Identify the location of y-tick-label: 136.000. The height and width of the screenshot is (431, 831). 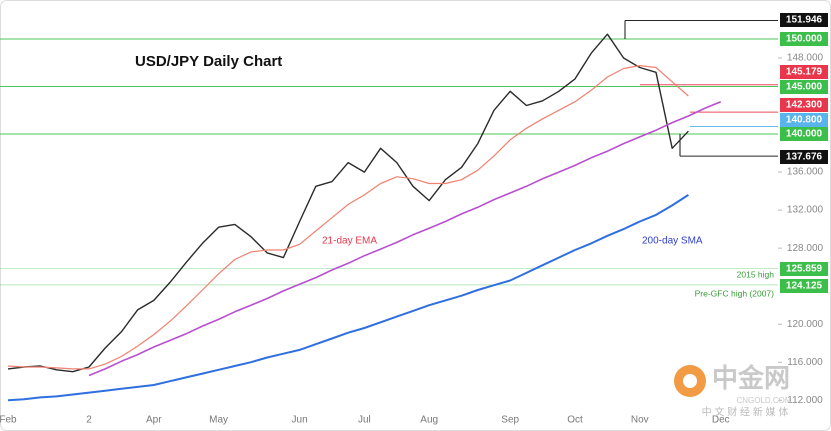
(805, 172).